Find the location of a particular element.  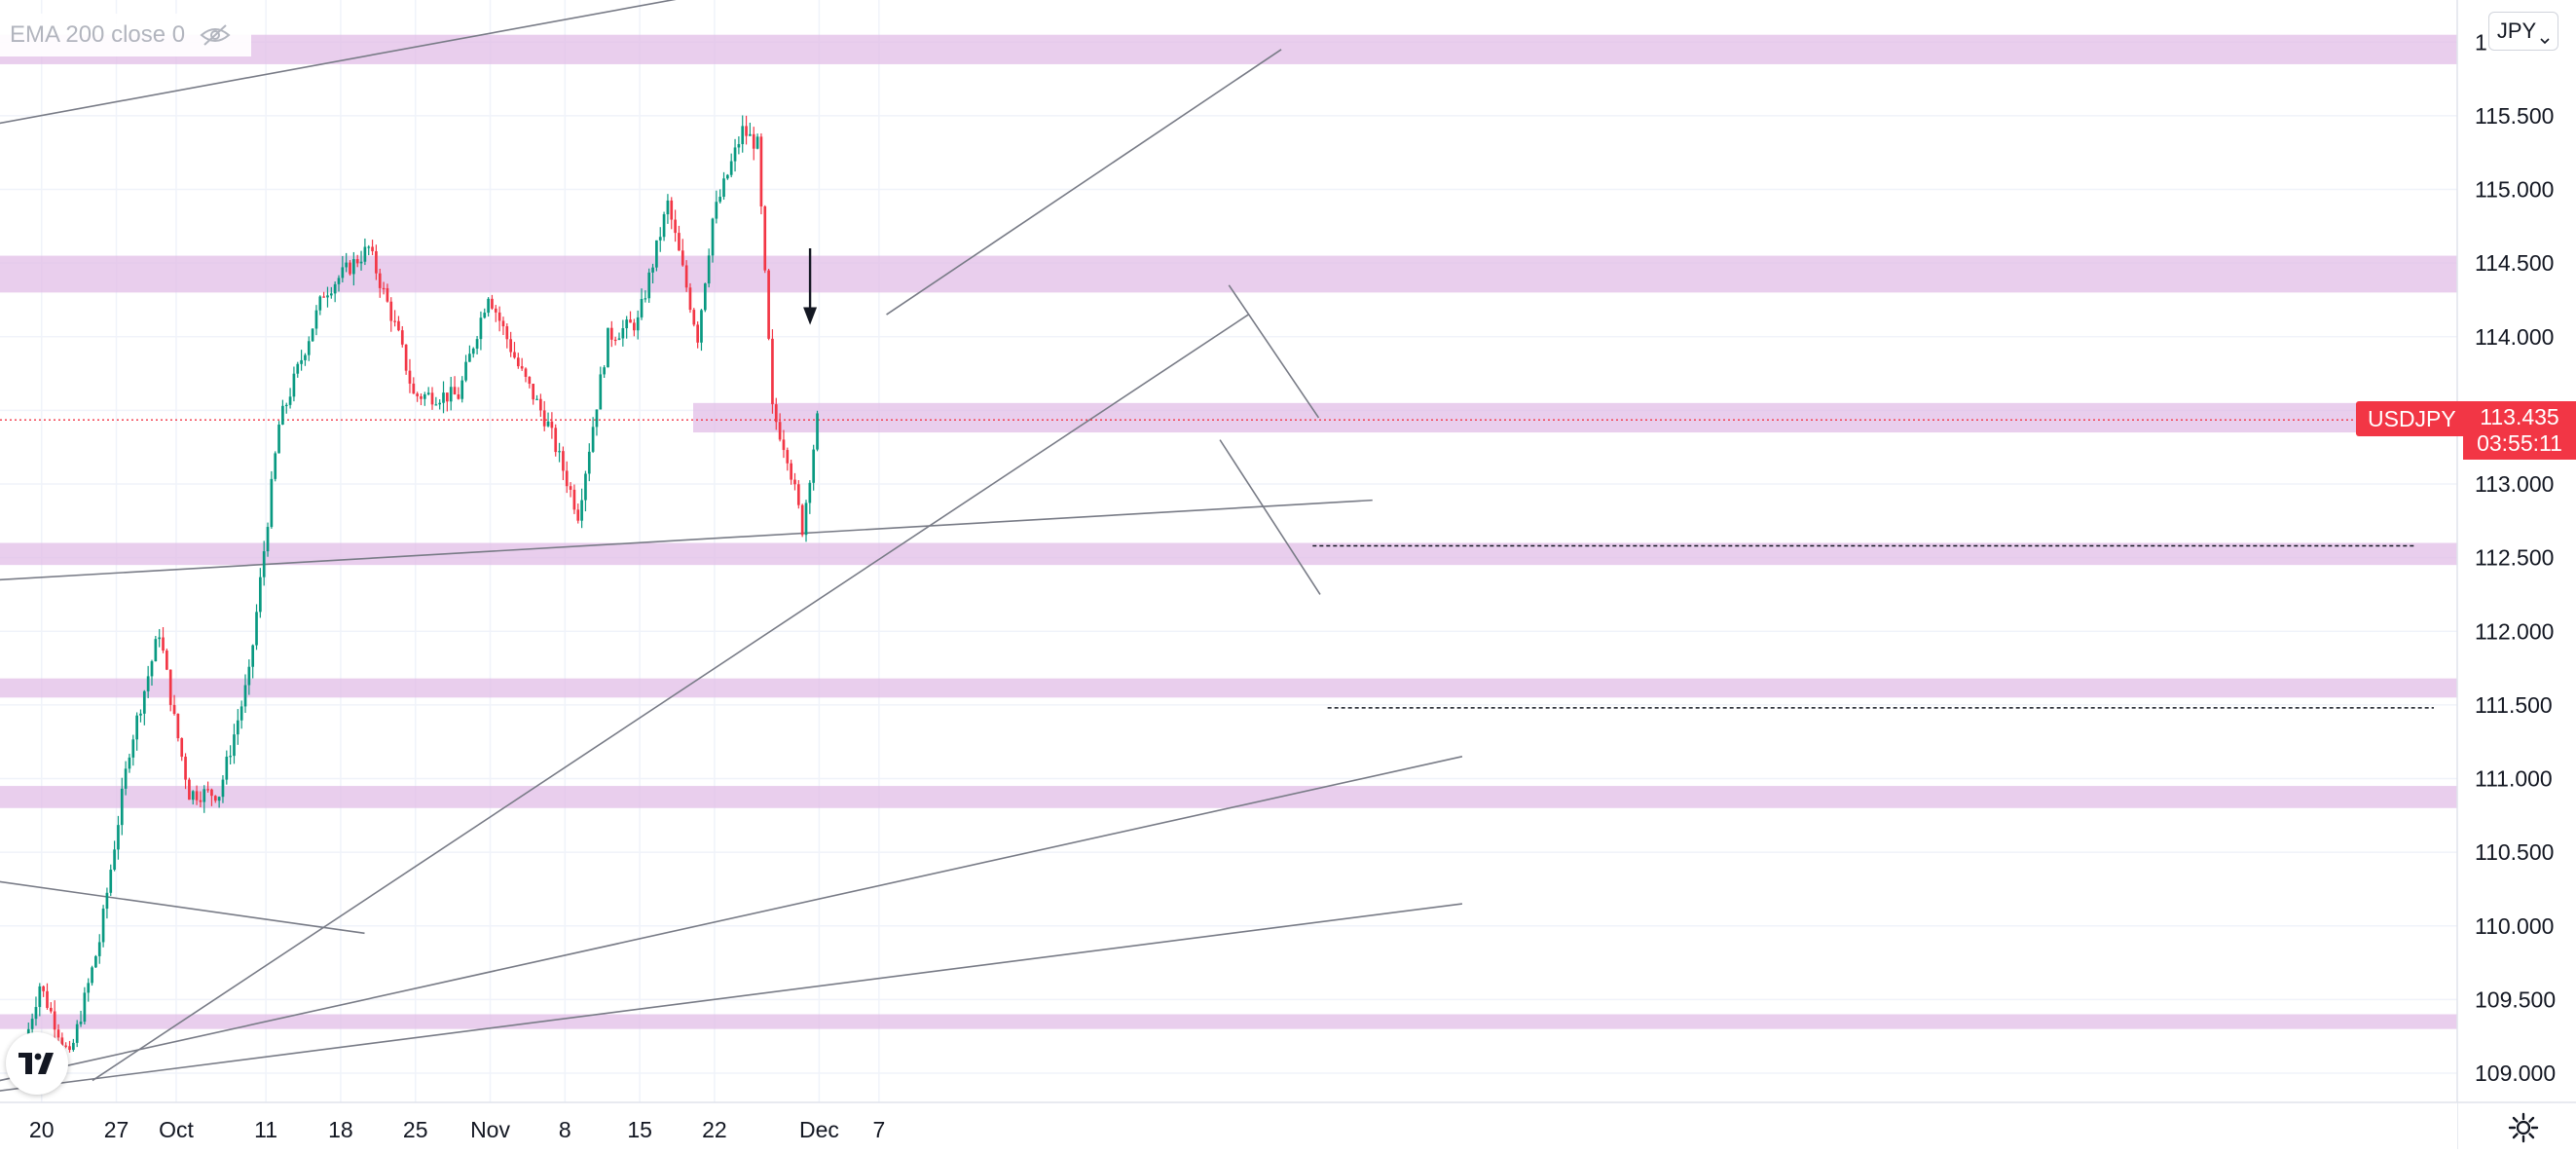

time-tick-label: 7 is located at coordinates (878, 1129).